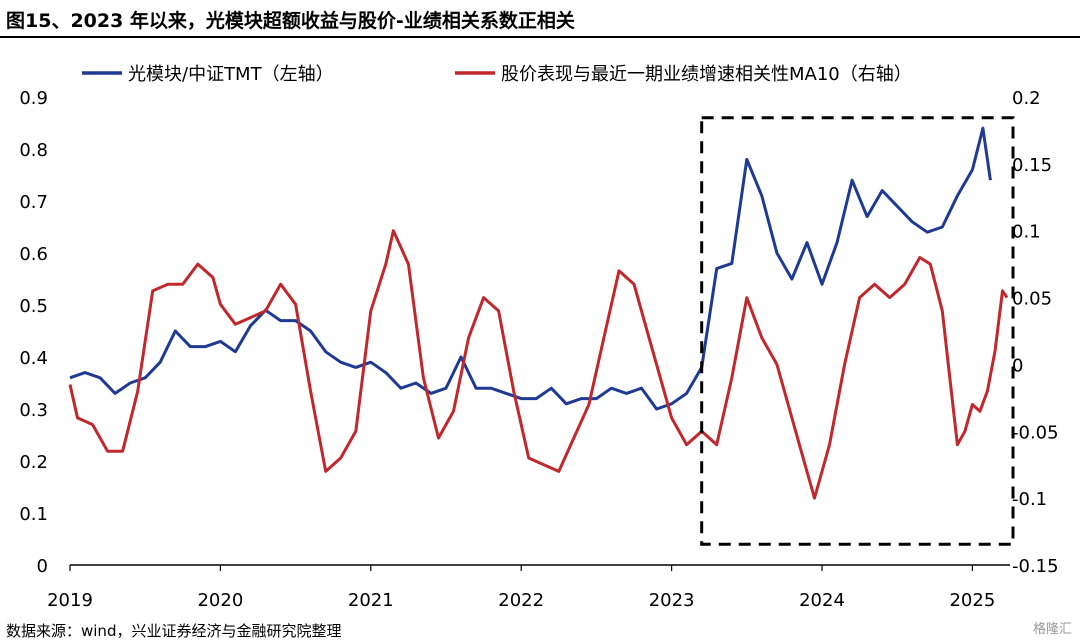  Describe the element at coordinates (33, 514) in the screenshot. I see `y-left-tick-label: 0.1` at that location.